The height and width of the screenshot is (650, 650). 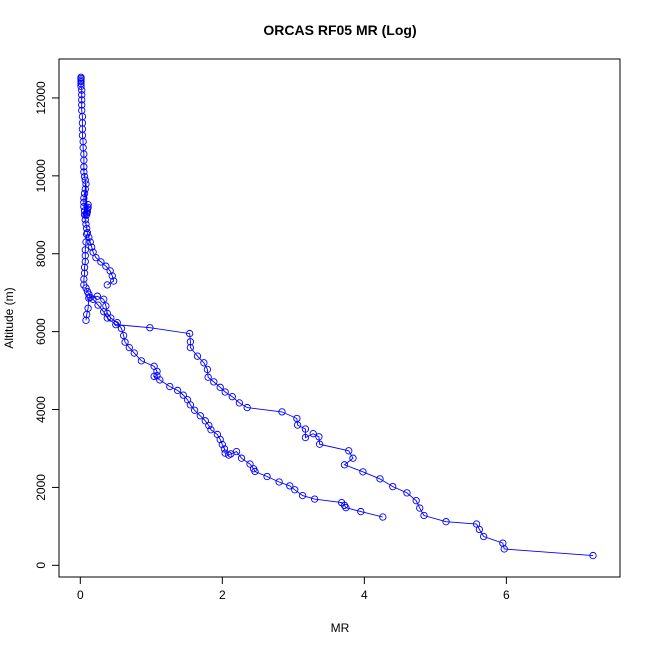 What do you see at coordinates (9, 317) in the screenshot?
I see `y-axis-label: Altitude (m)` at bounding box center [9, 317].